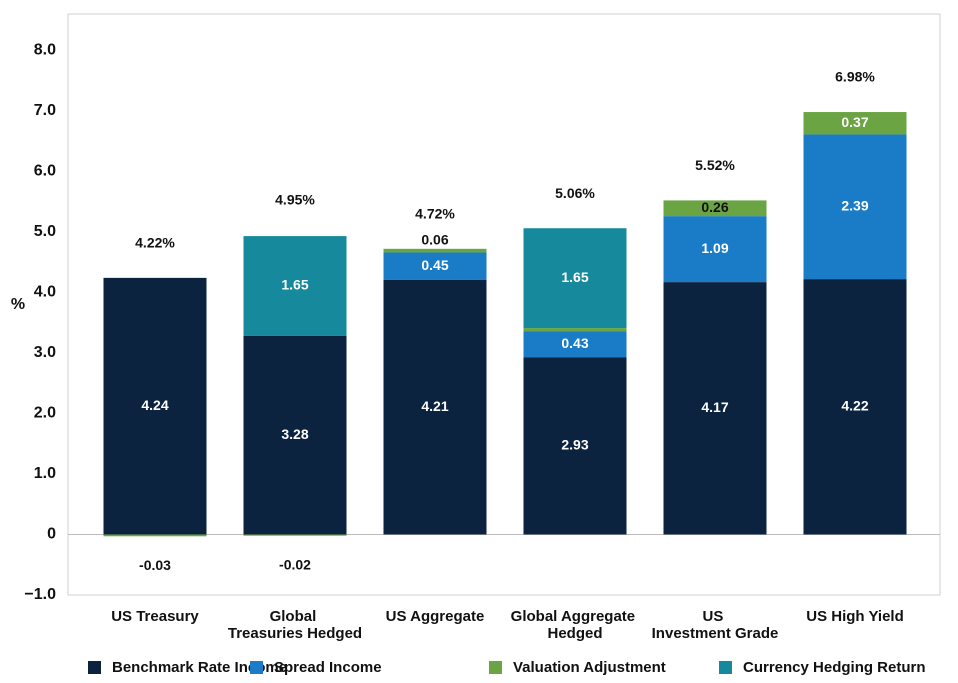 This screenshot has height=683, width=958. I want to click on data-label: 0.43, so click(574, 343).